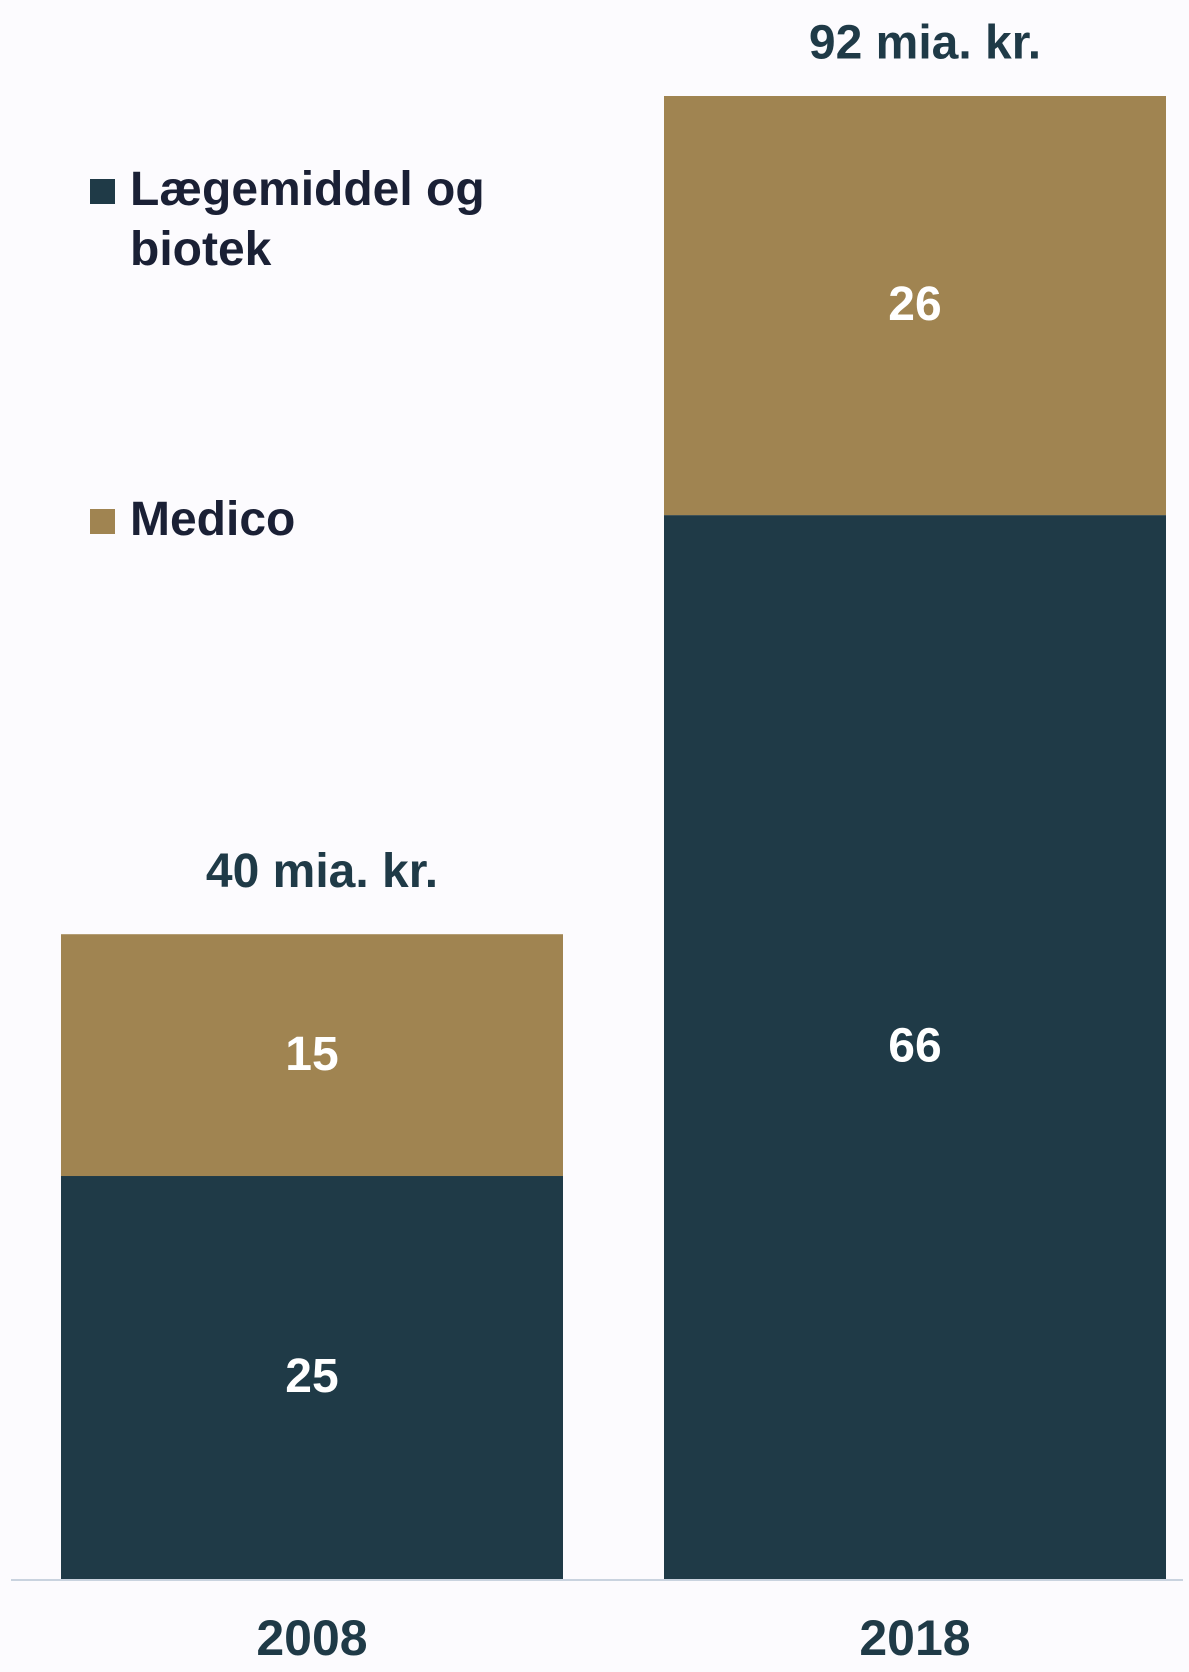 The width and height of the screenshot is (1189, 1672). I want to click on x-tick-label: 2018, so click(914, 1638).